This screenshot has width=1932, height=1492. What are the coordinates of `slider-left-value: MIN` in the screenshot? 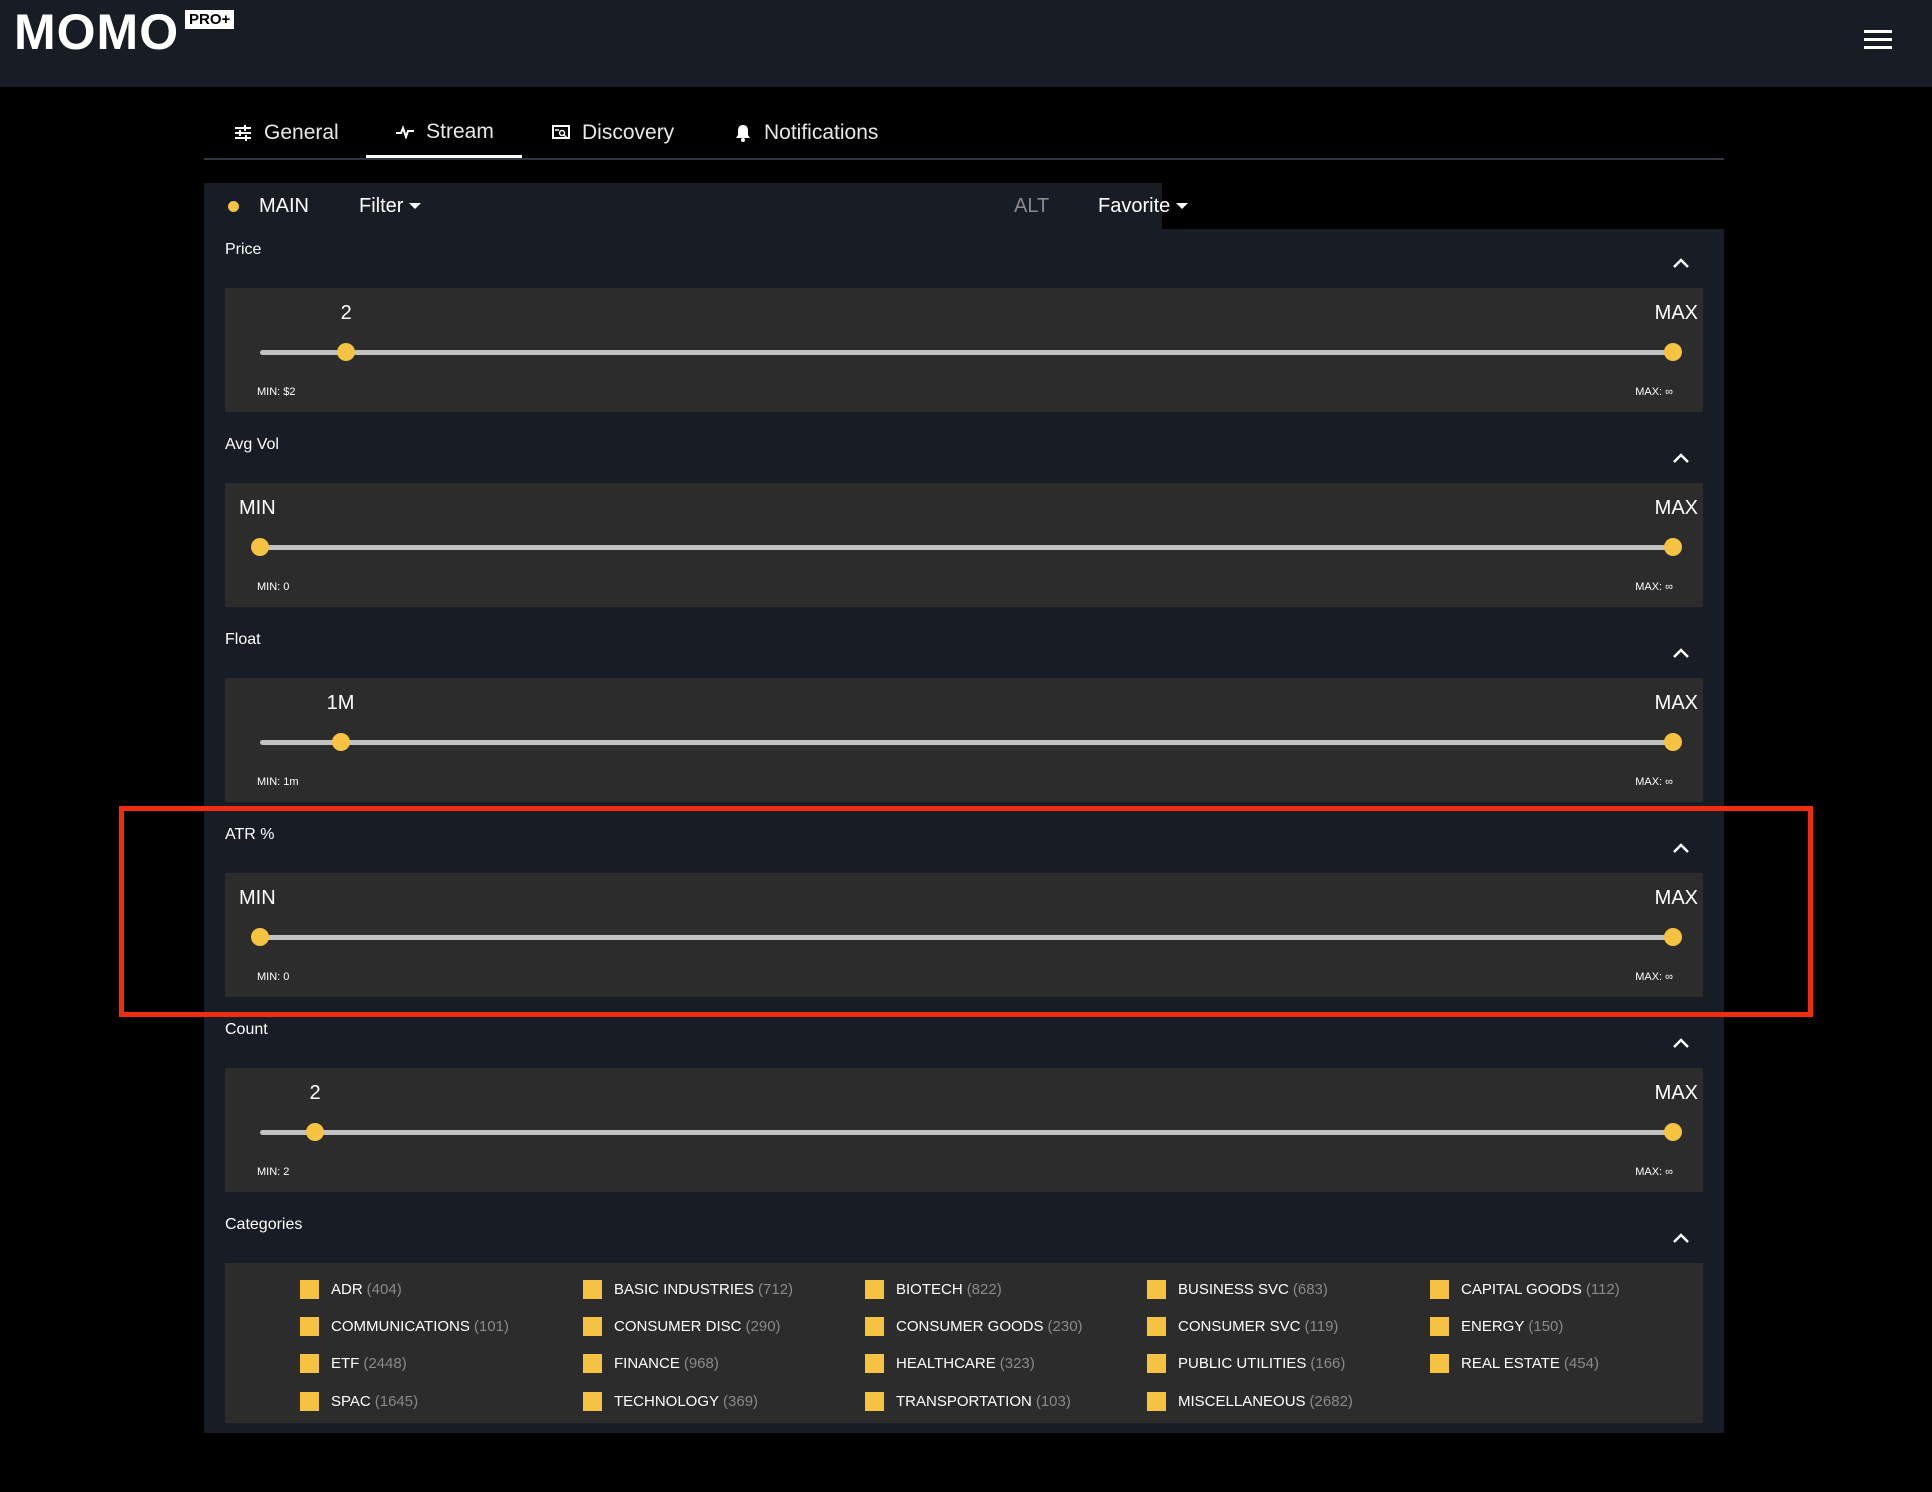 It's located at (257, 898).